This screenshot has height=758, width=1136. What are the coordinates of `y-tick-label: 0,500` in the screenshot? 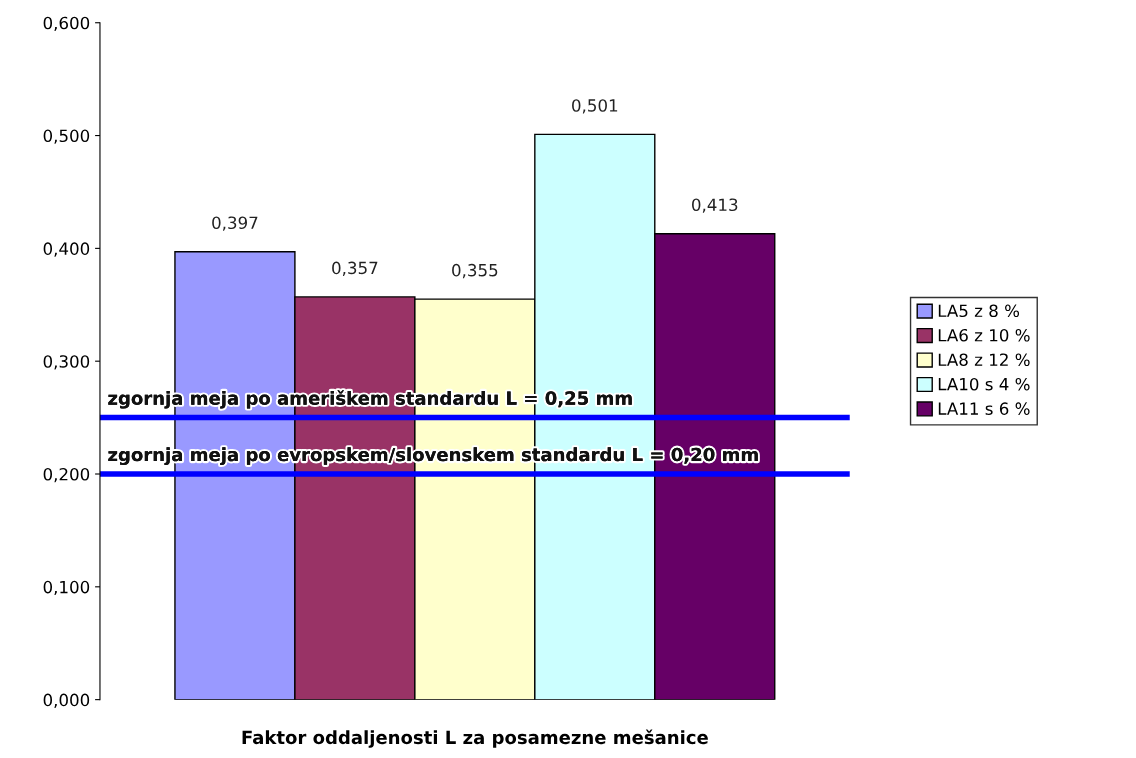 It's located at (66, 136).